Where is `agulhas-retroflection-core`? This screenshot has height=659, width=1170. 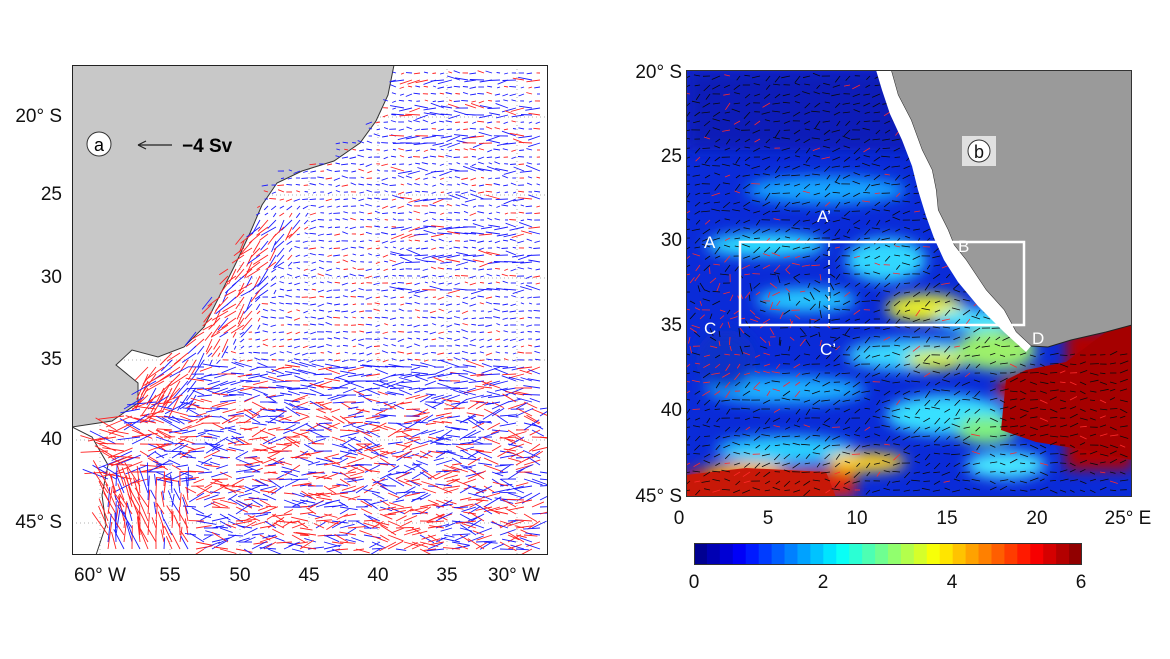 agulhas-retroflection-core is located at coordinates (1066, 392).